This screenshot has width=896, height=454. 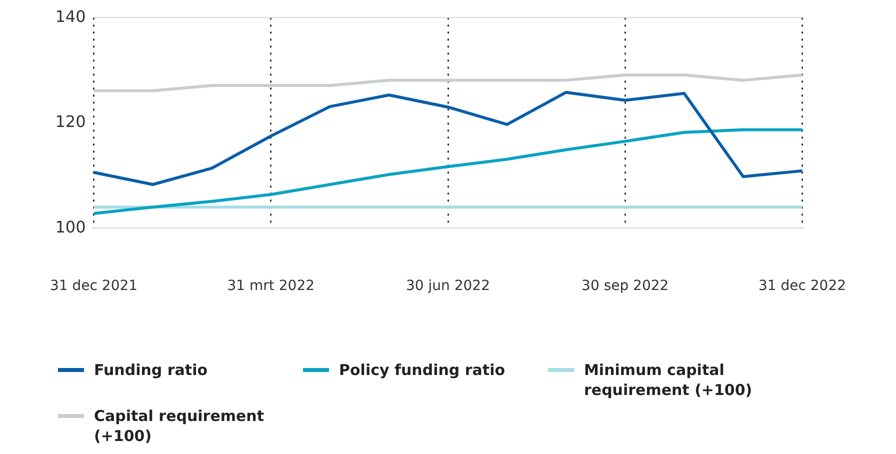 I want to click on y-tick-label: 140, so click(x=70, y=16).